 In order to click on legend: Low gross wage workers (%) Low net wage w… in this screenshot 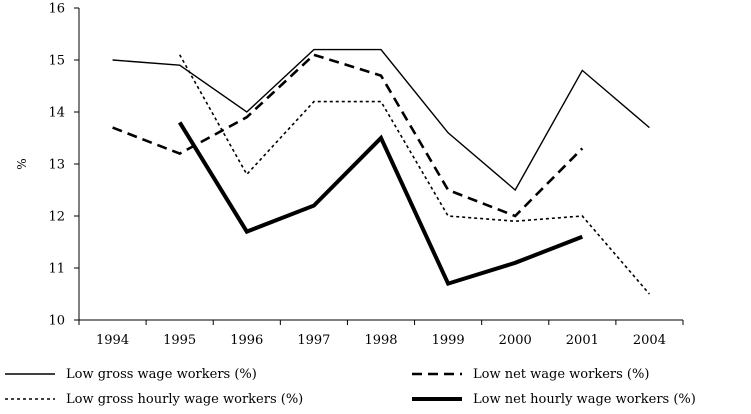, I will do `click(350, 387)`.